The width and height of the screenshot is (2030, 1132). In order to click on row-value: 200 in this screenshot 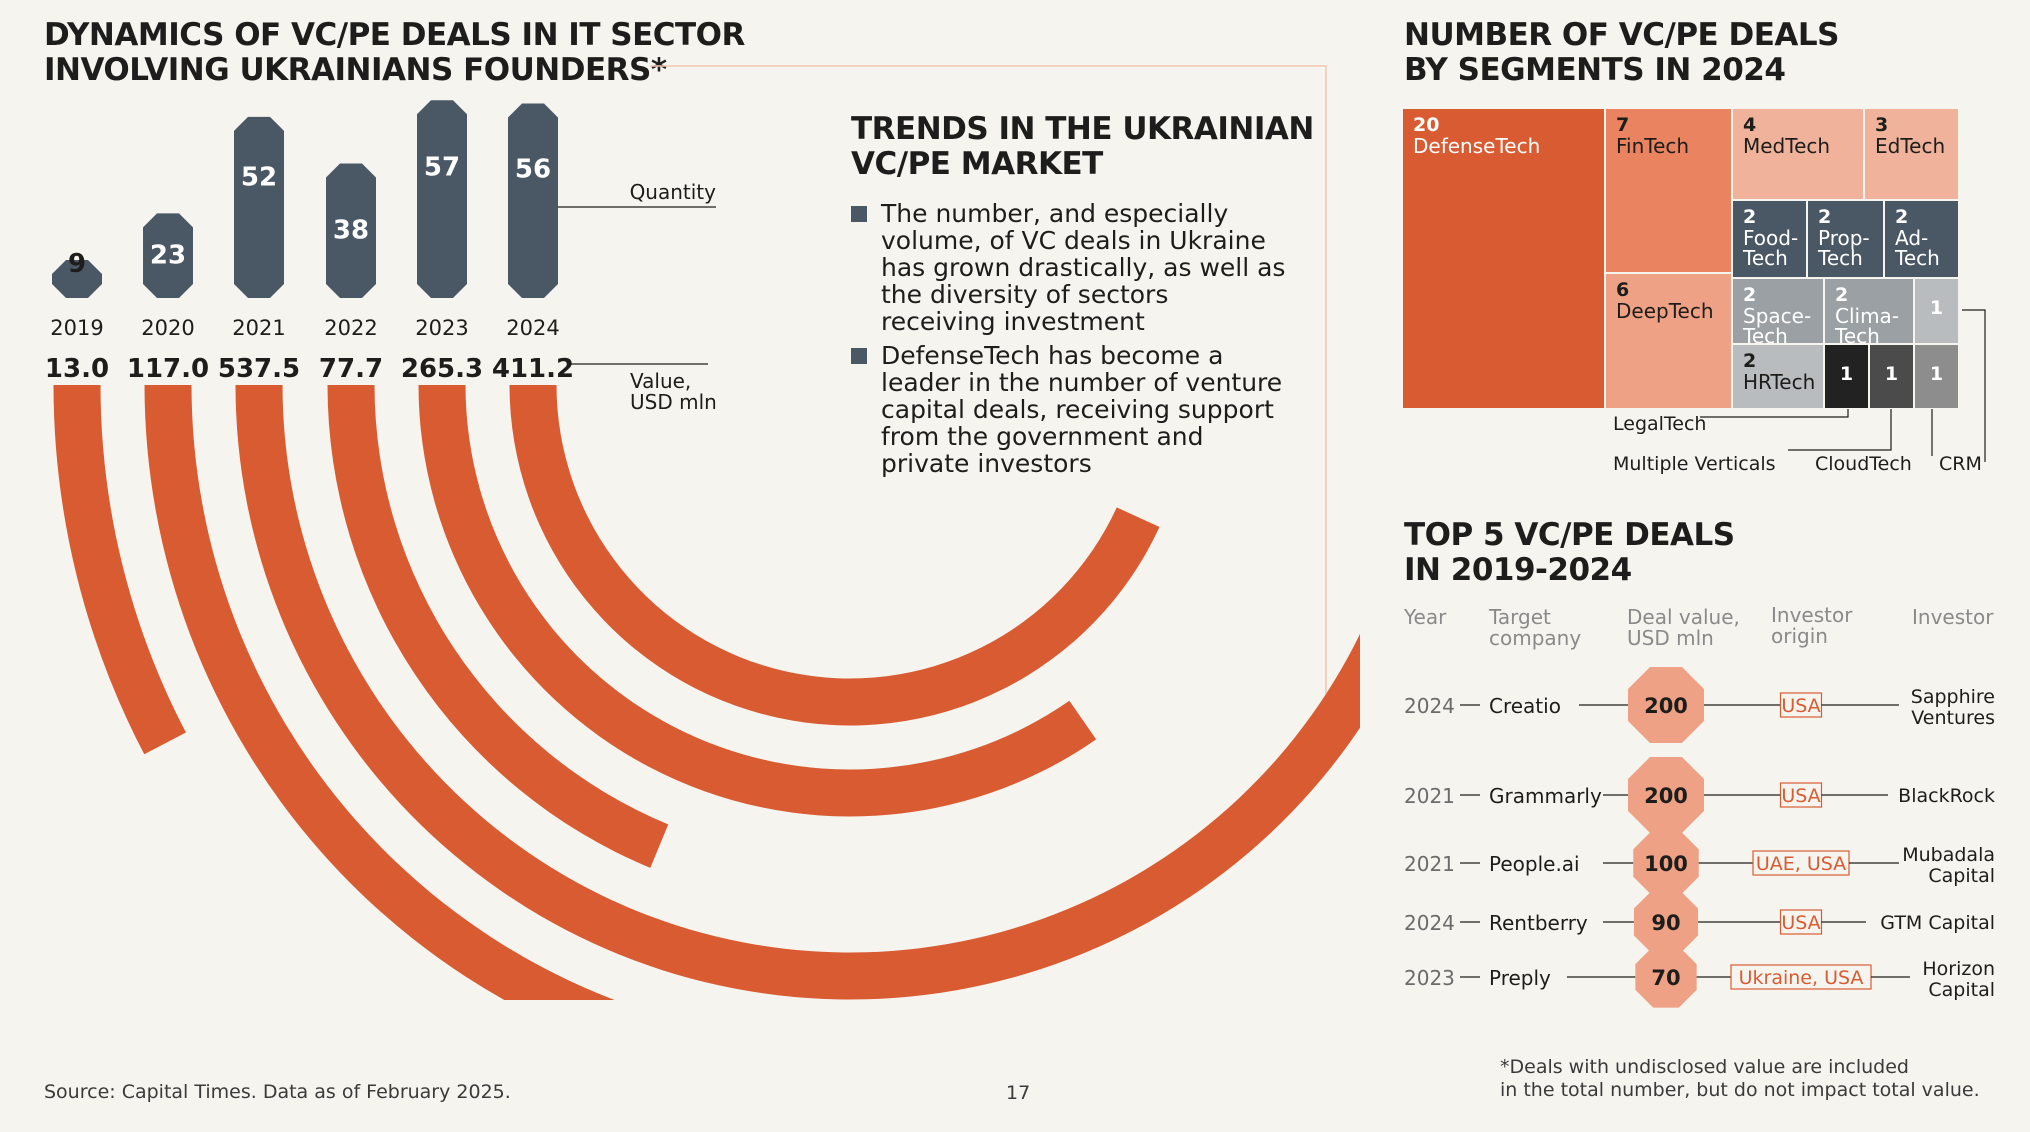, I will do `click(1666, 796)`.